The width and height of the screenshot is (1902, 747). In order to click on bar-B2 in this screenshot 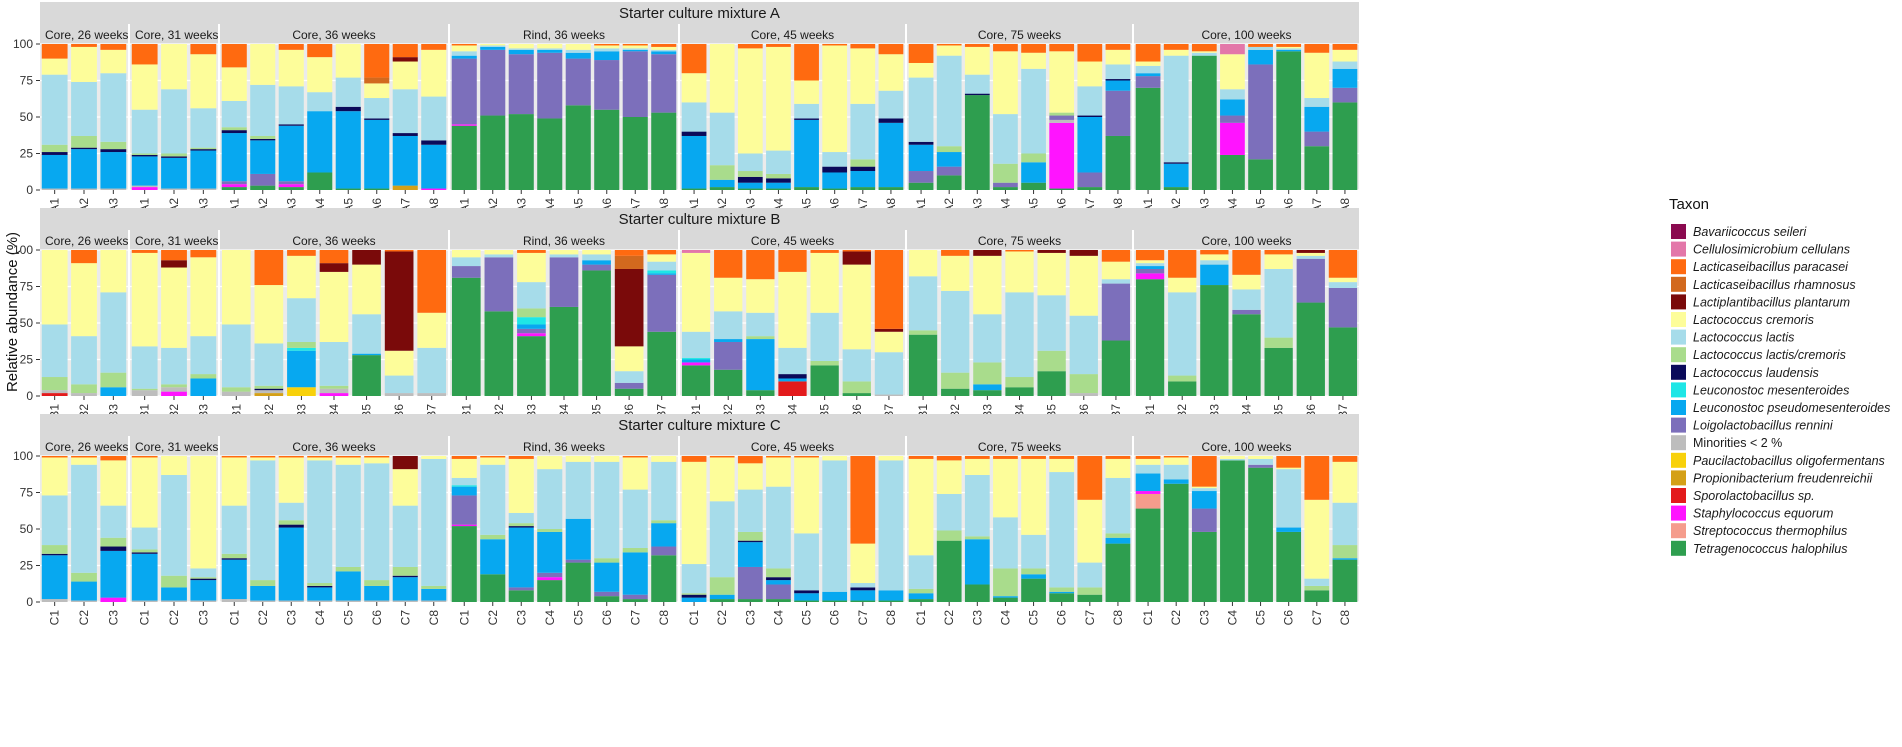, I will do `click(955, 323)`.